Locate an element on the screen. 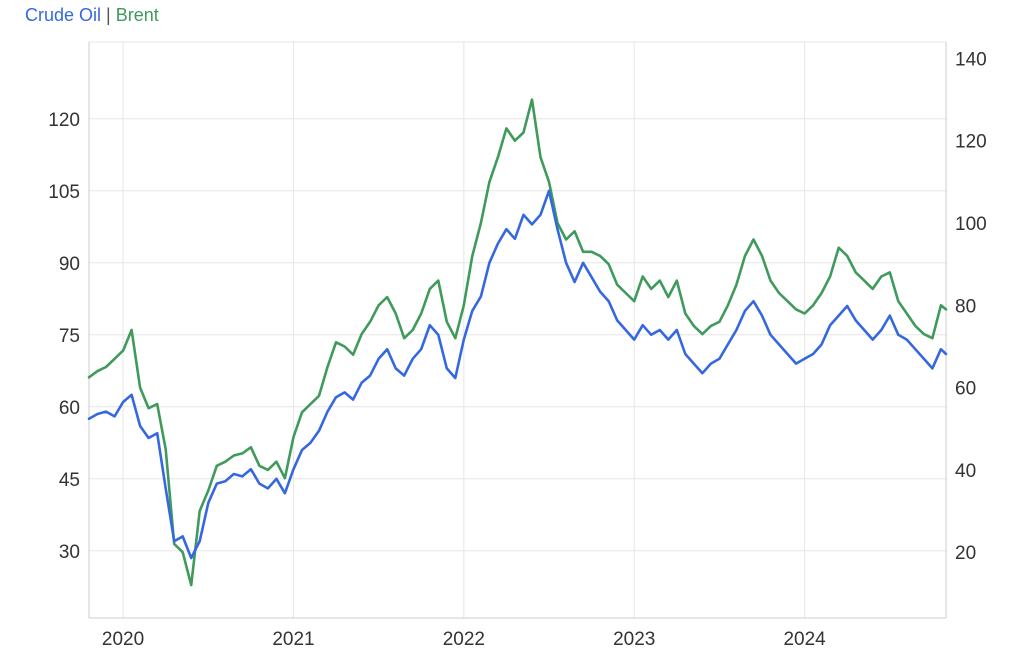 The width and height of the screenshot is (1024, 660). x-tick-label: 2022 is located at coordinates (464, 639).